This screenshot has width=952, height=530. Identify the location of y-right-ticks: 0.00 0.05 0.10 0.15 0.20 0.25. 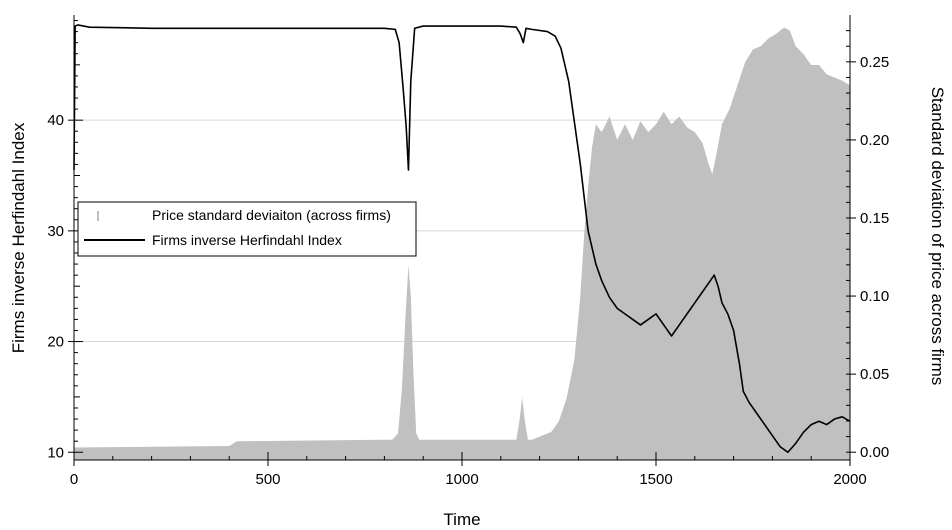
(867, 245).